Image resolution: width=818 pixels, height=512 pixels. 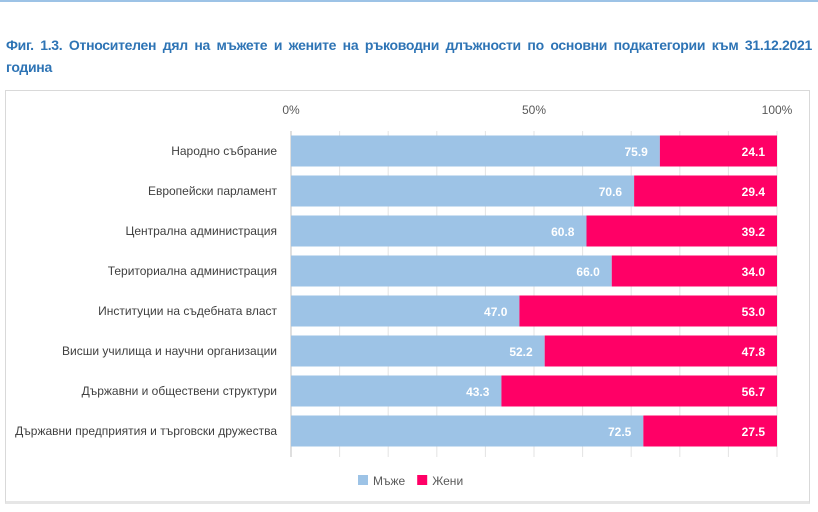 I want to click on data-label: 53.0, so click(x=754, y=312).